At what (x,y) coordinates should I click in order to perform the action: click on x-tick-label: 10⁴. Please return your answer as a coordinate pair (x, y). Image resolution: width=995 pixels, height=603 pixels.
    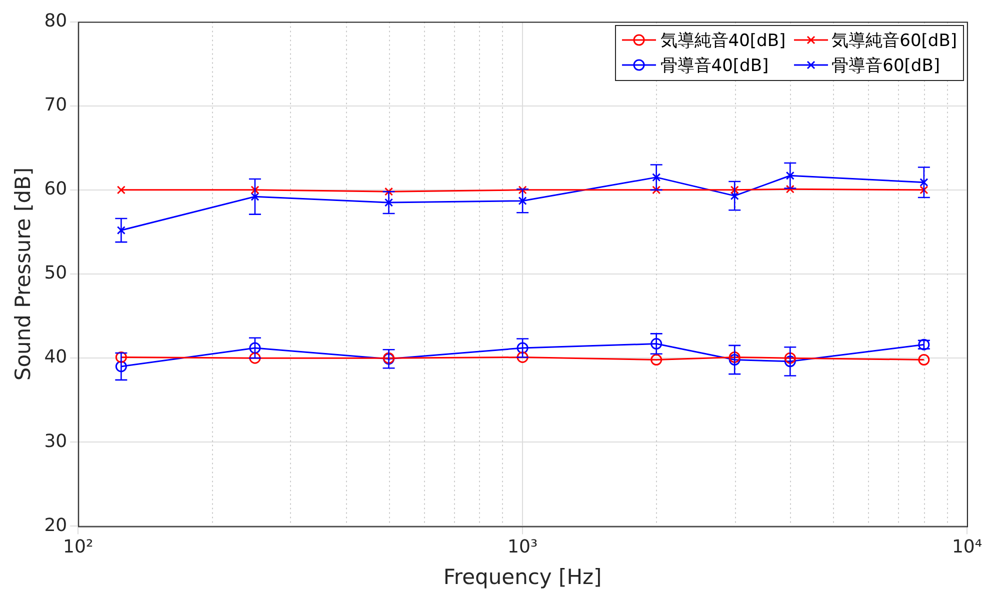
    Looking at the image, I should click on (967, 547).